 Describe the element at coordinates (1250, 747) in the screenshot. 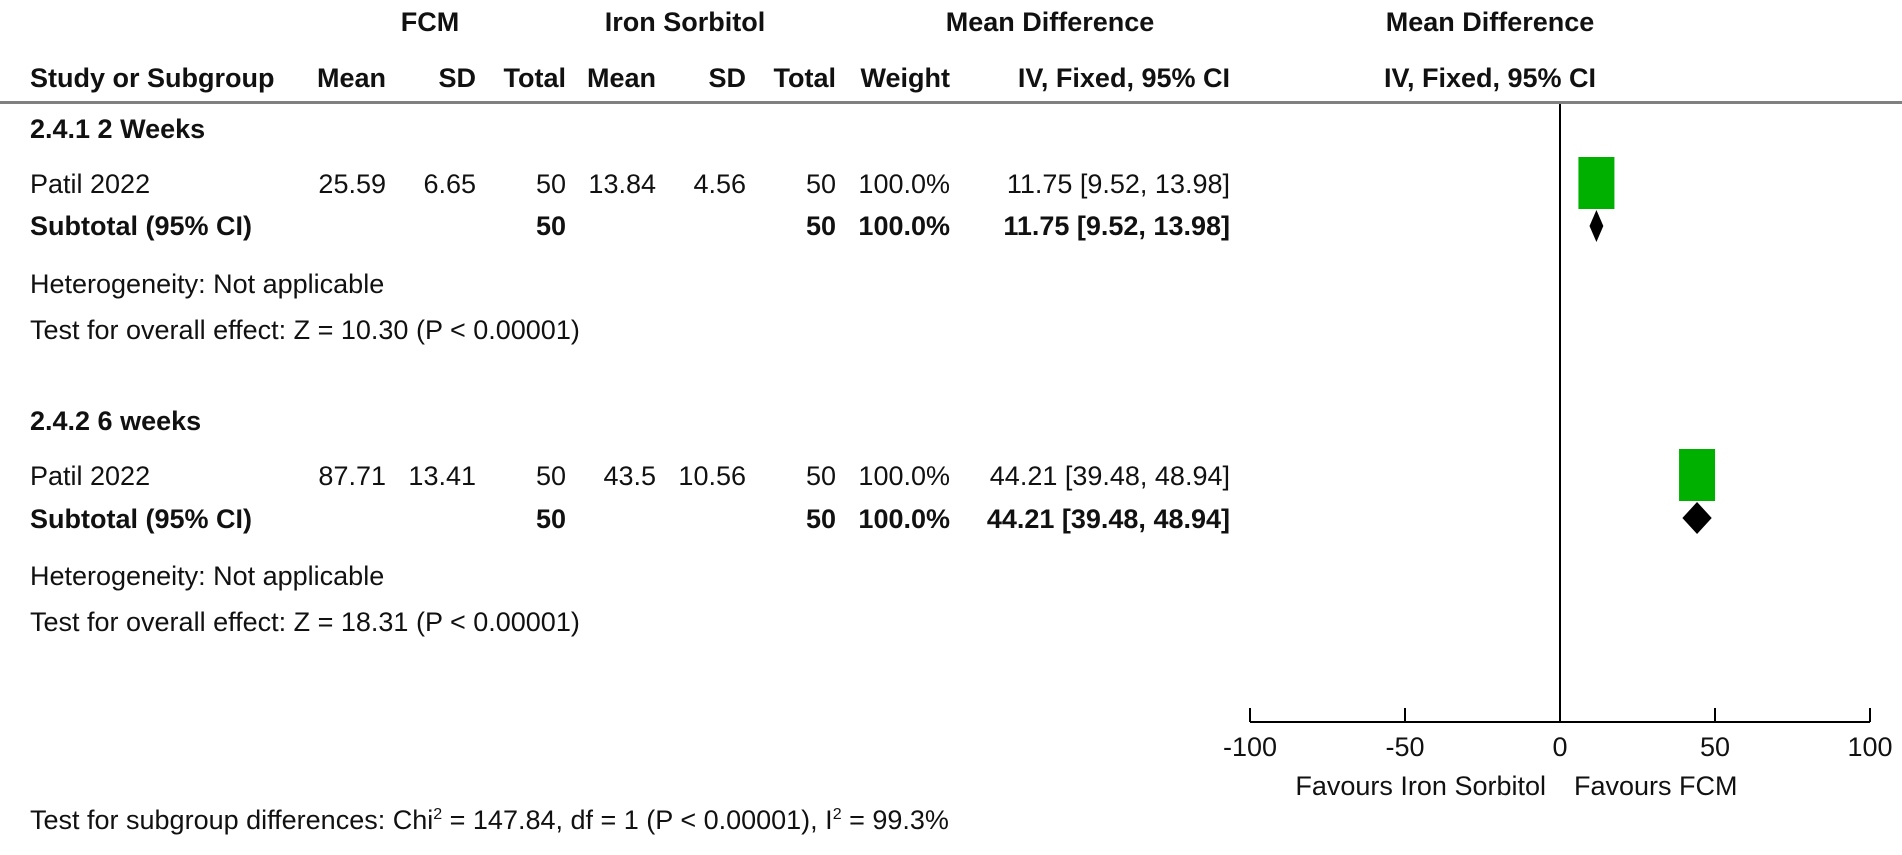

I see `x-tick-label: -100` at that location.